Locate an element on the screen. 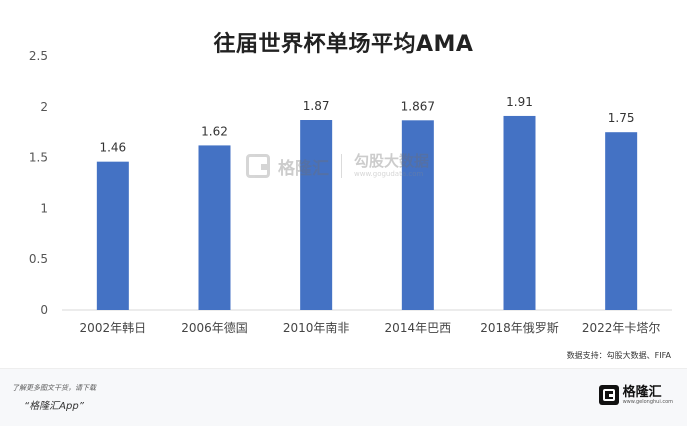  watermark-sub-brand: 勾股大数据 is located at coordinates (392, 161).